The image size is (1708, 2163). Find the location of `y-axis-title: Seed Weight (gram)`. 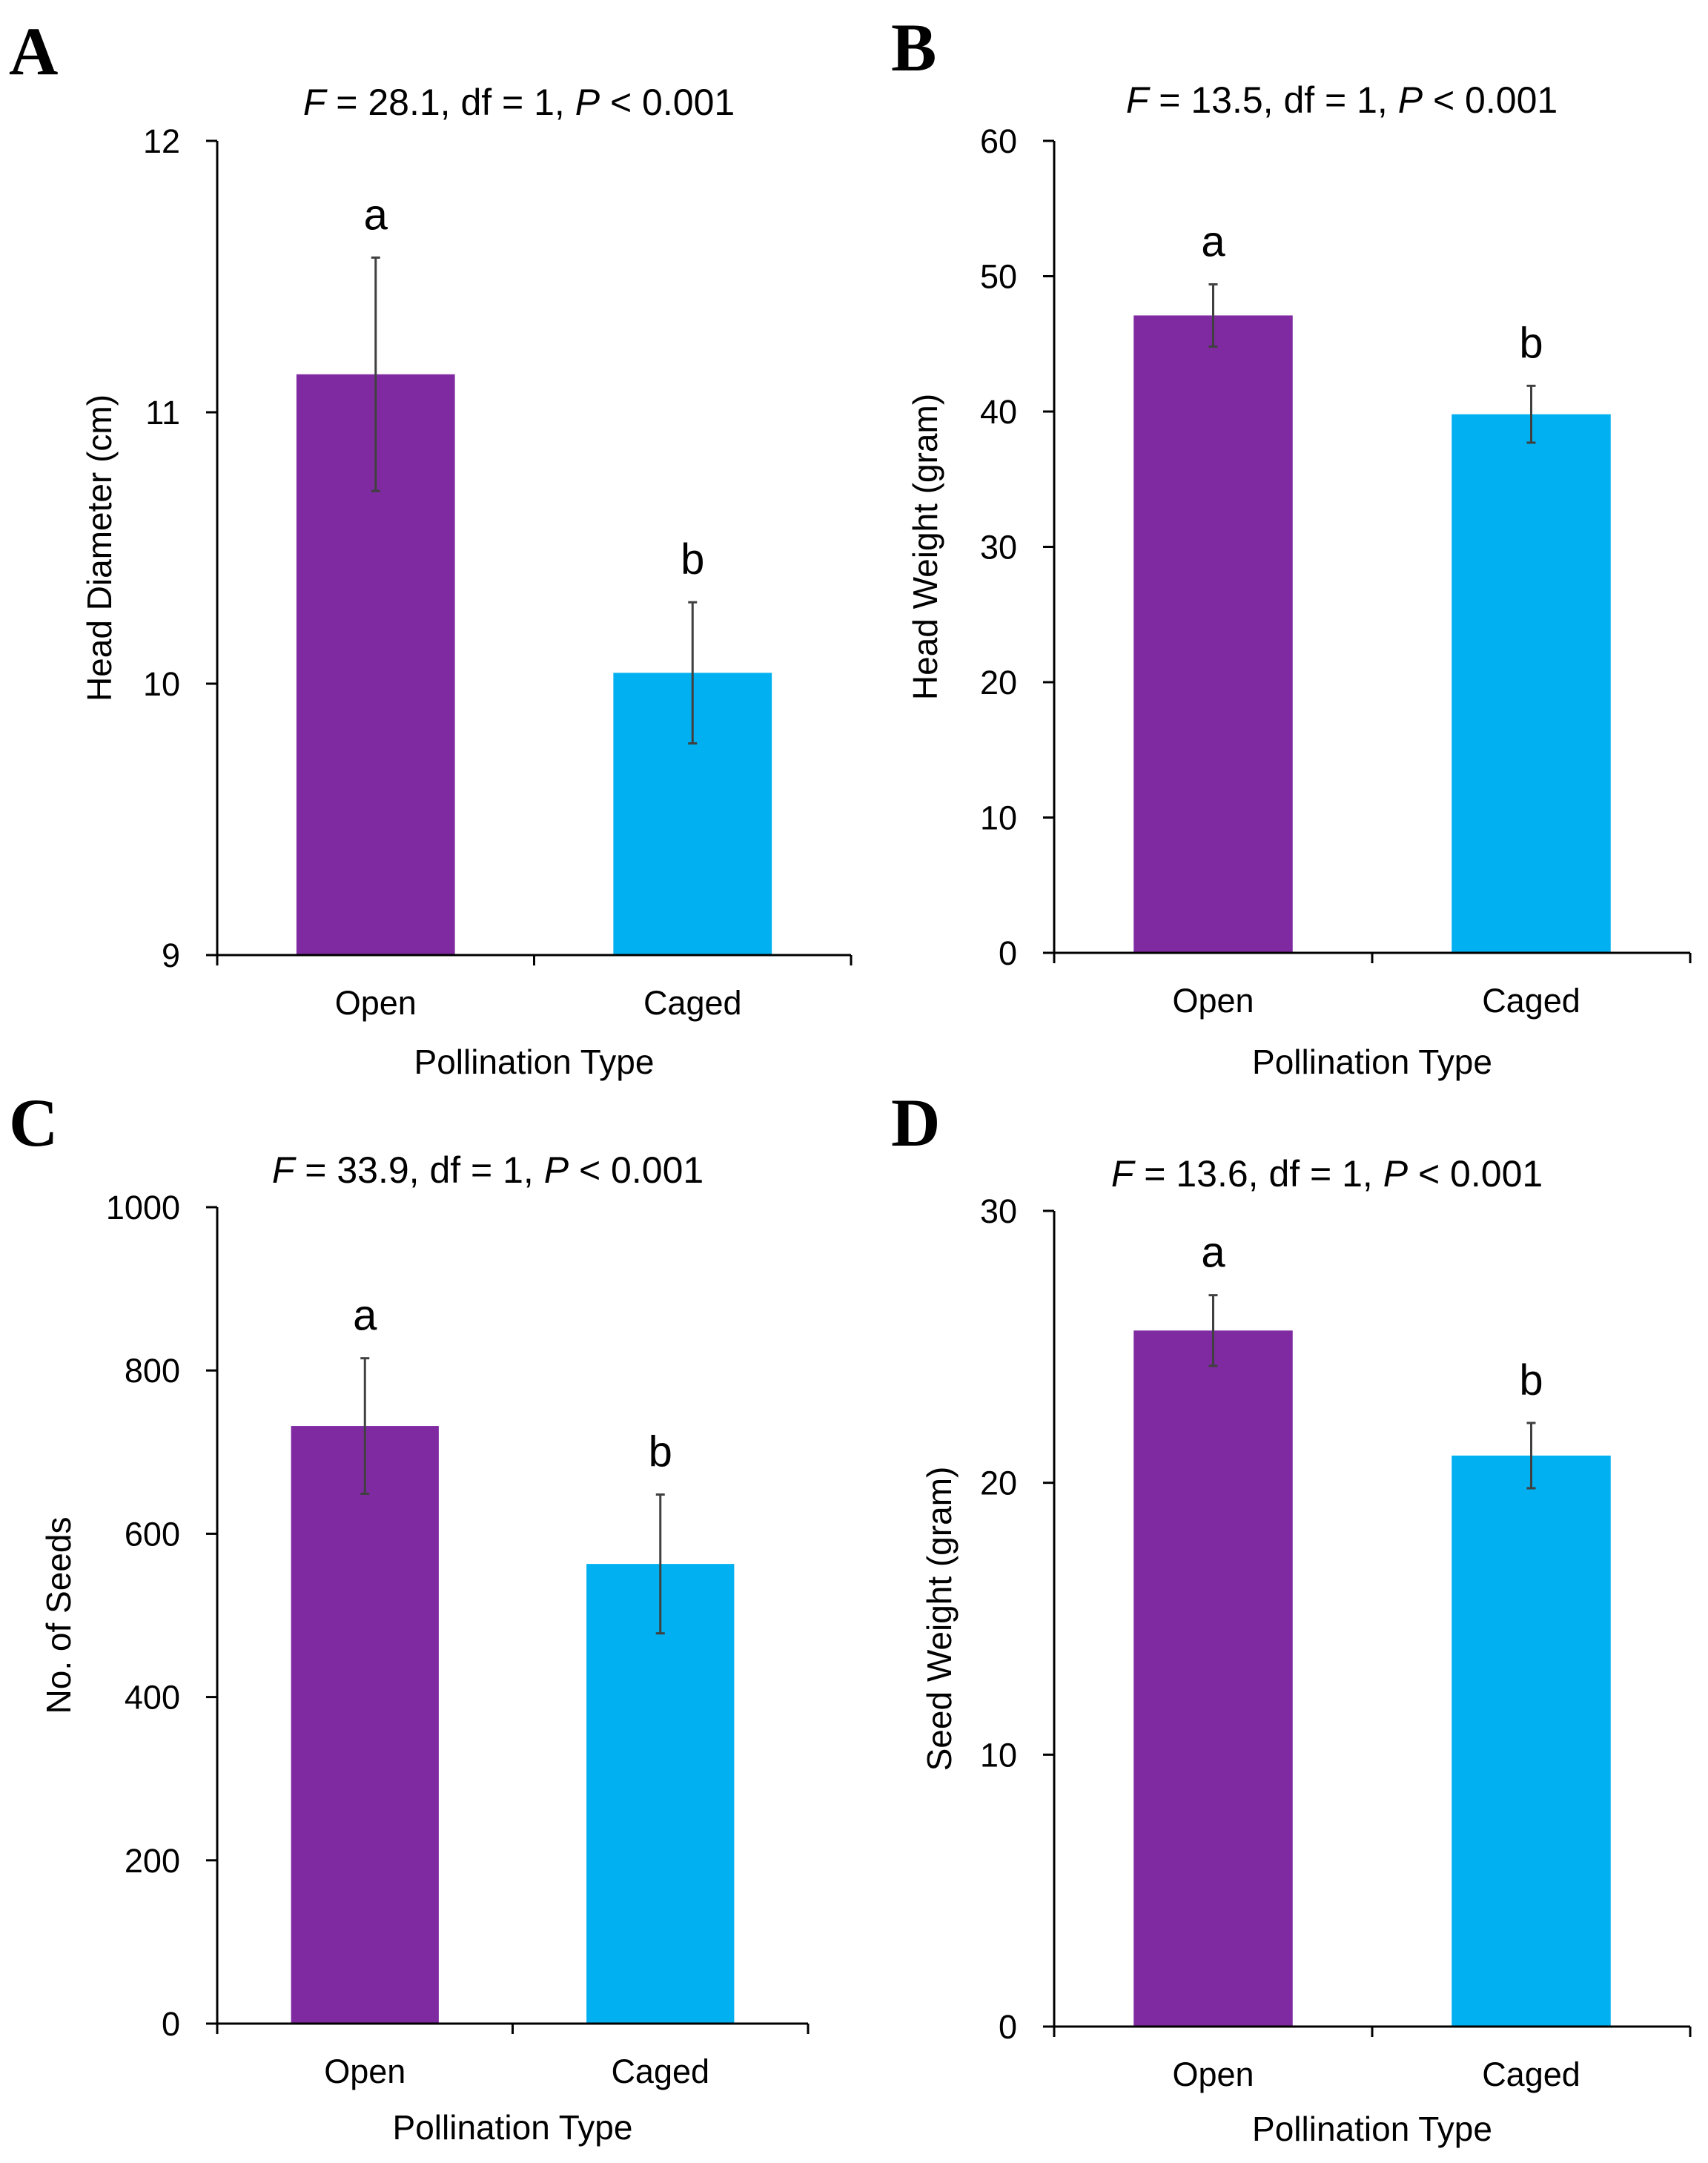

y-axis-title: Seed Weight (gram) is located at coordinates (939, 1619).